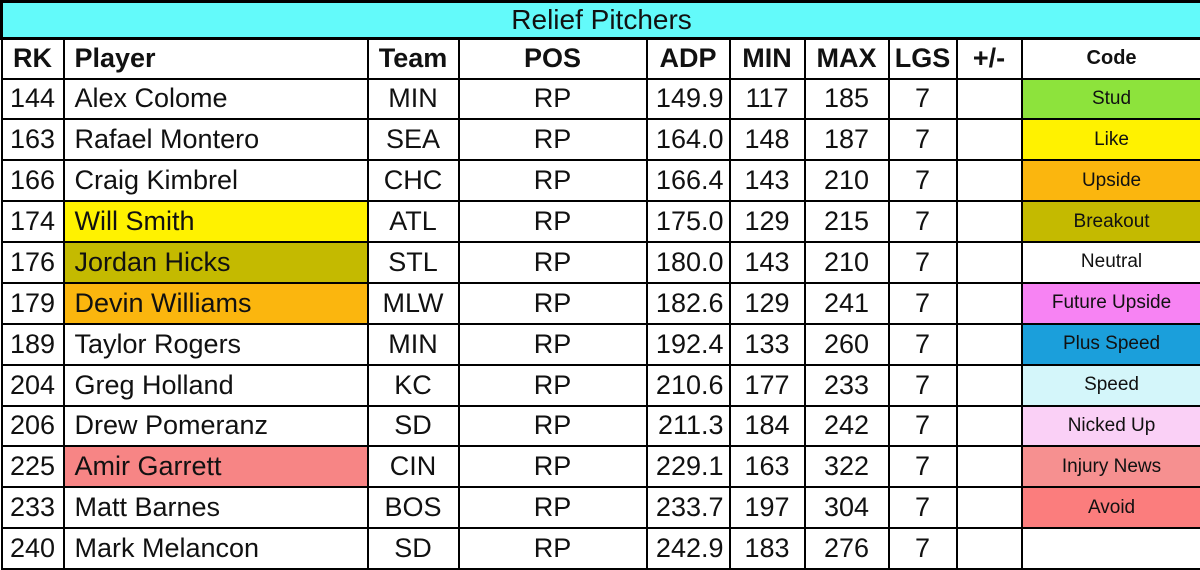 The image size is (1200, 570). Describe the element at coordinates (600, 99) in the screenshot. I see `table-row: 144 Alex Colome MIN RP 149.9 117 185 7 Stud` at that location.